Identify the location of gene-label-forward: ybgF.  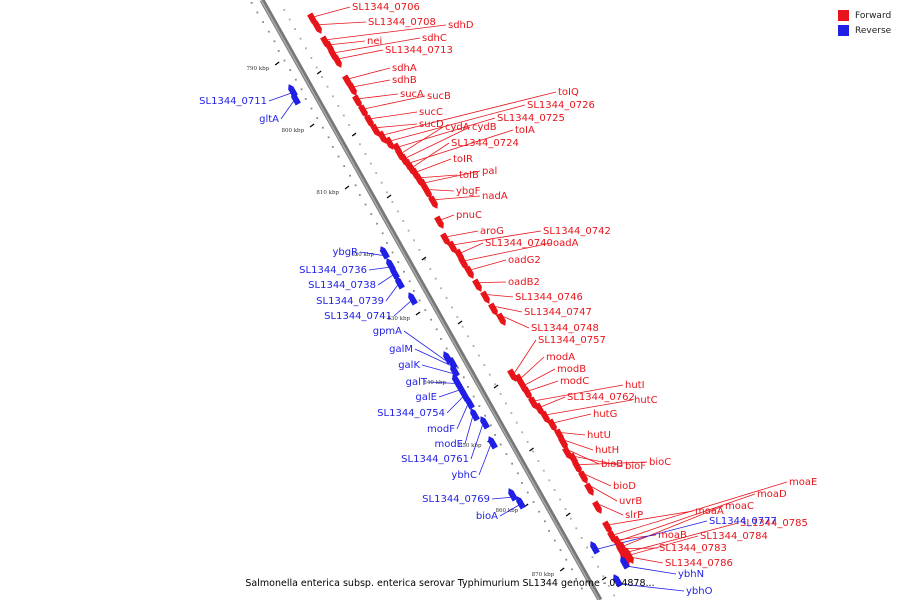
(468, 191).